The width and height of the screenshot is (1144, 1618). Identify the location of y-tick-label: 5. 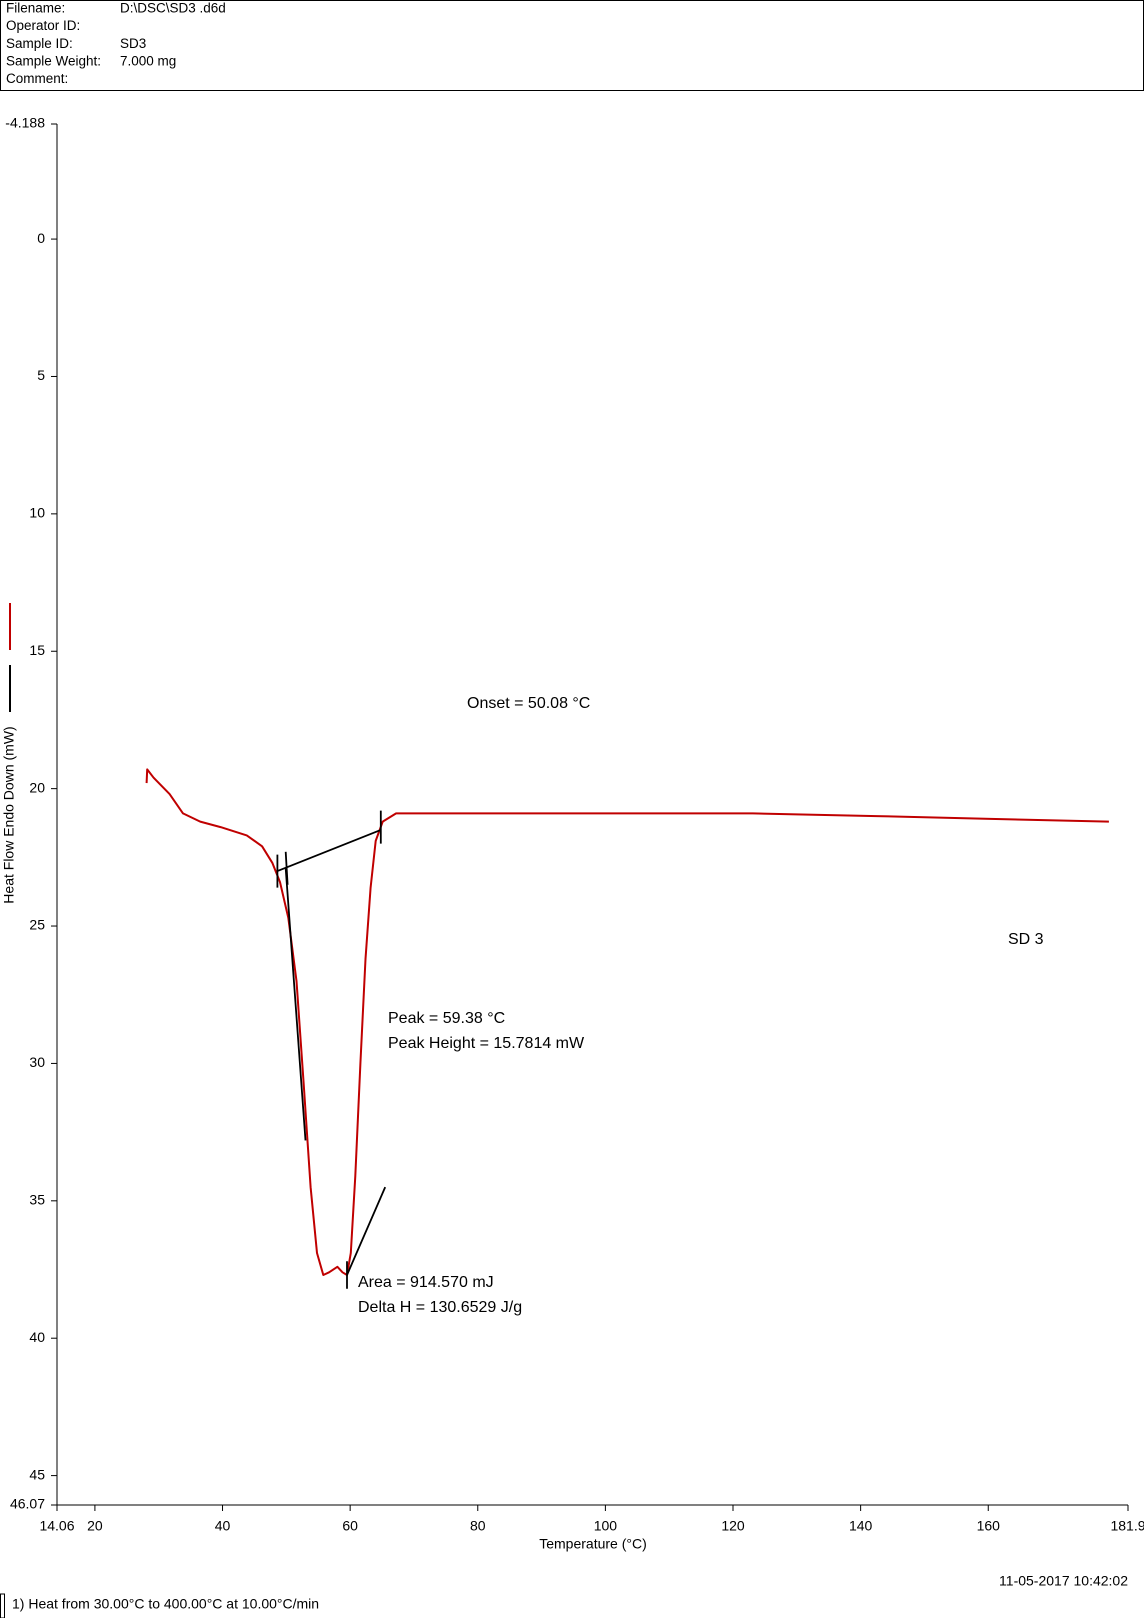
(41, 375).